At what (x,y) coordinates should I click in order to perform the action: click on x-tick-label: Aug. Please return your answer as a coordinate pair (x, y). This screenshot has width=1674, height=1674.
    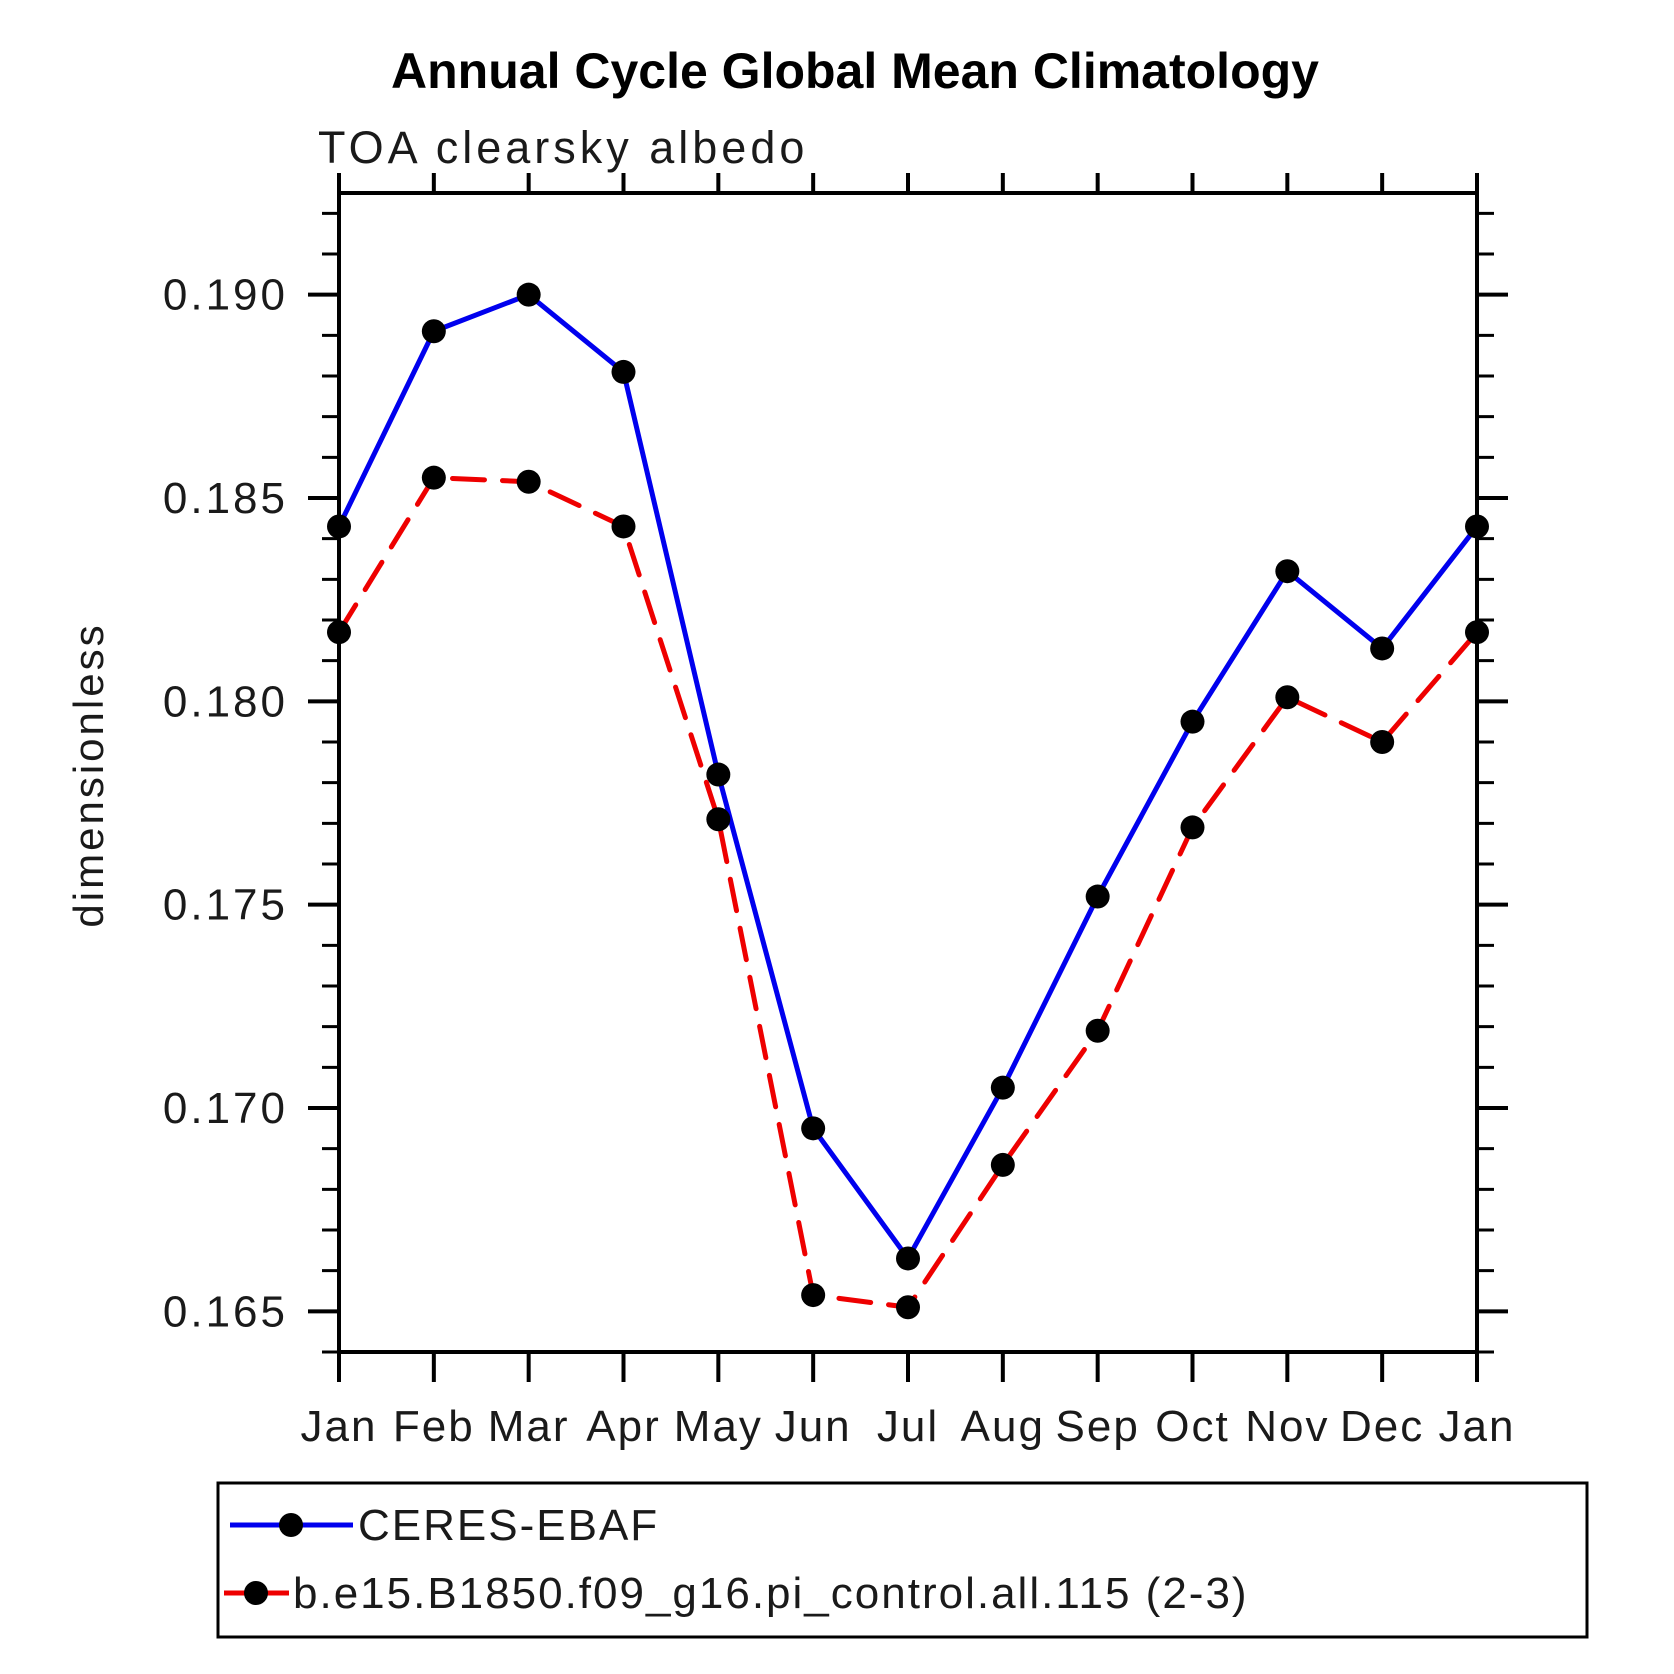
    Looking at the image, I should click on (1003, 1426).